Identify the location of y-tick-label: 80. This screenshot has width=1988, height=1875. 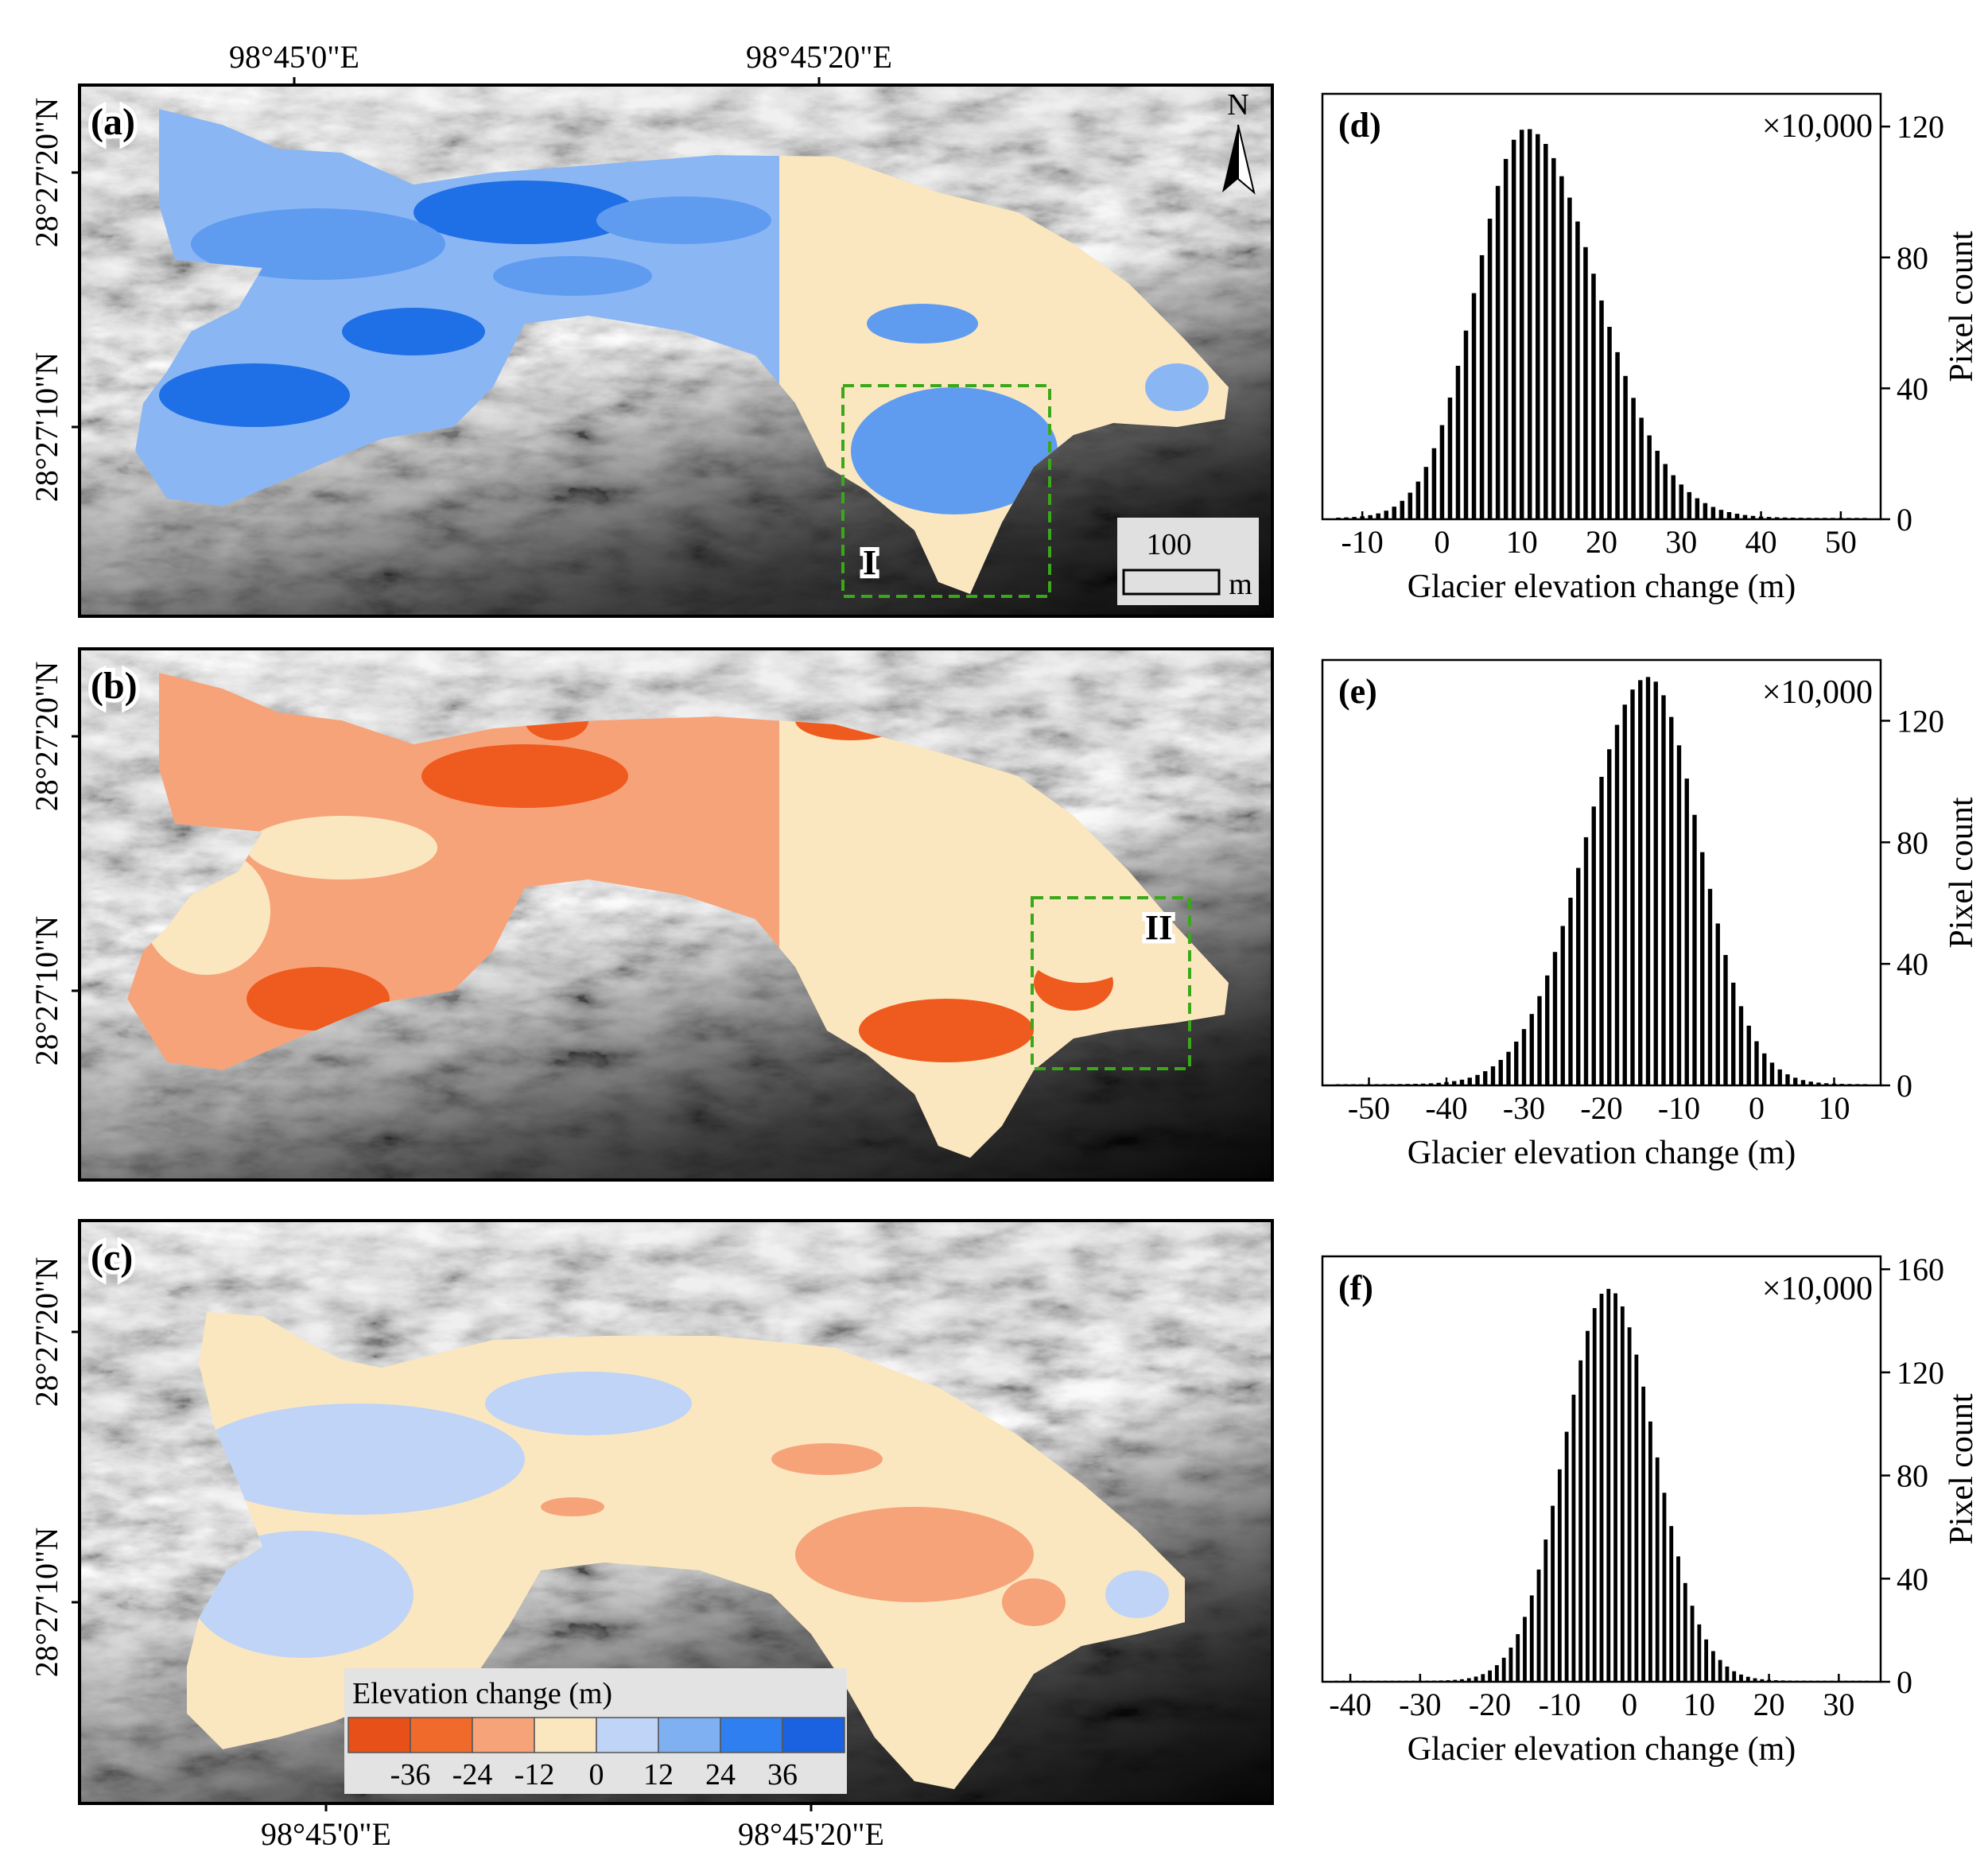
(1912, 1476).